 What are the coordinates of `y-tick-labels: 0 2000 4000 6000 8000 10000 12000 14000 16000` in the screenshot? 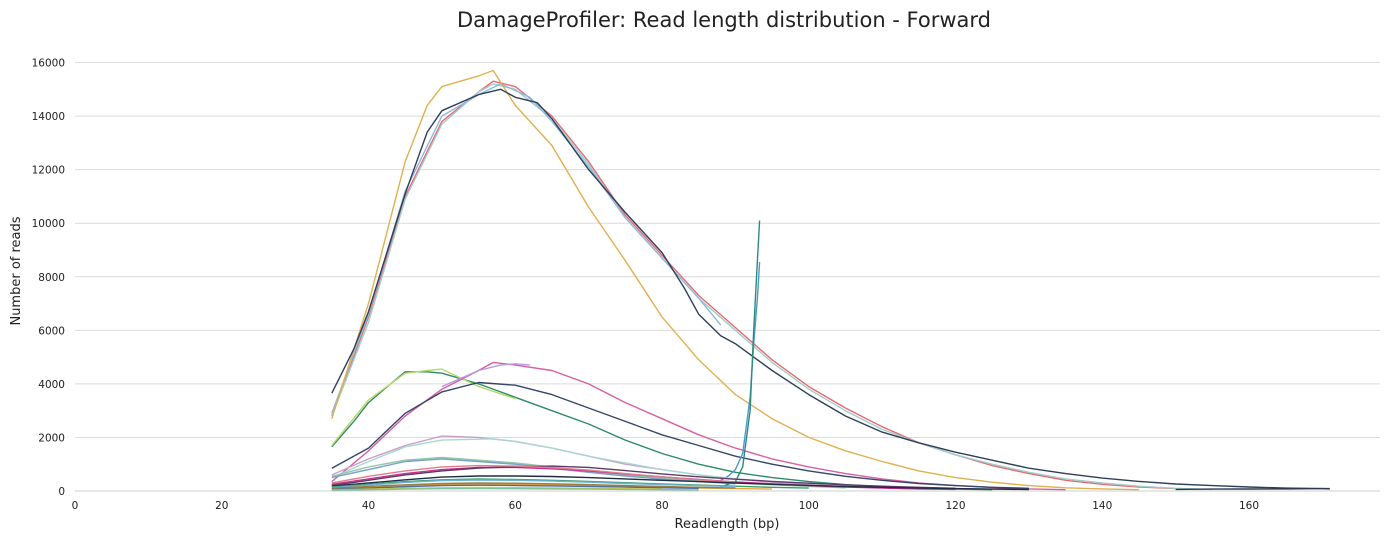 It's located at (48, 278).